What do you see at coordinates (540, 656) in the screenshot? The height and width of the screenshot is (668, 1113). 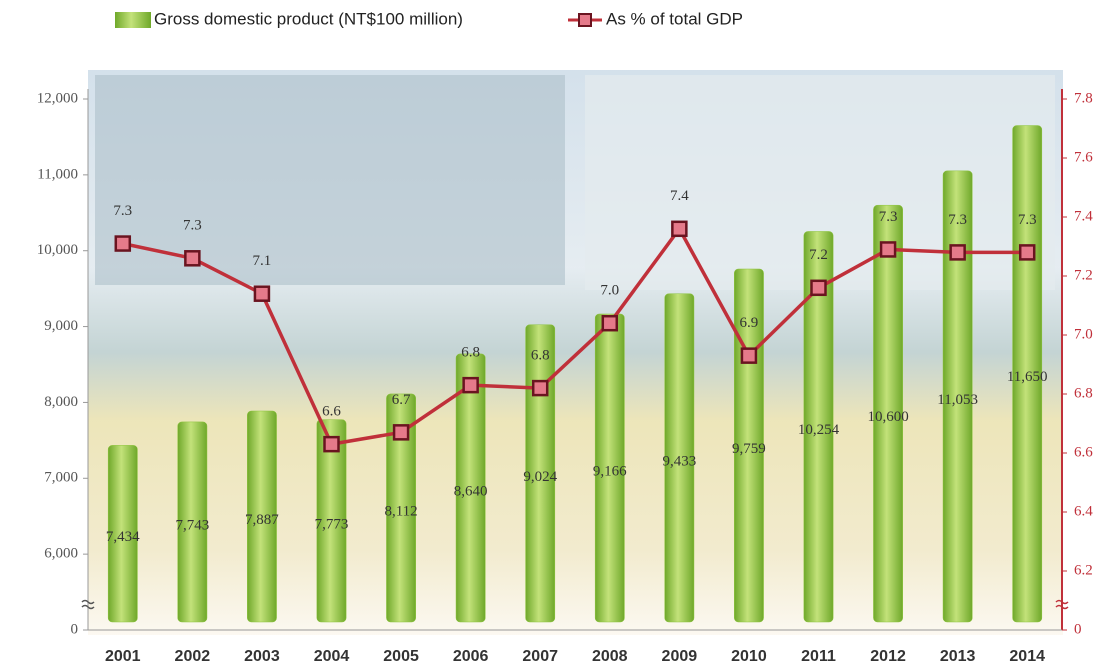 I see `x-tick-label: 2007` at bounding box center [540, 656].